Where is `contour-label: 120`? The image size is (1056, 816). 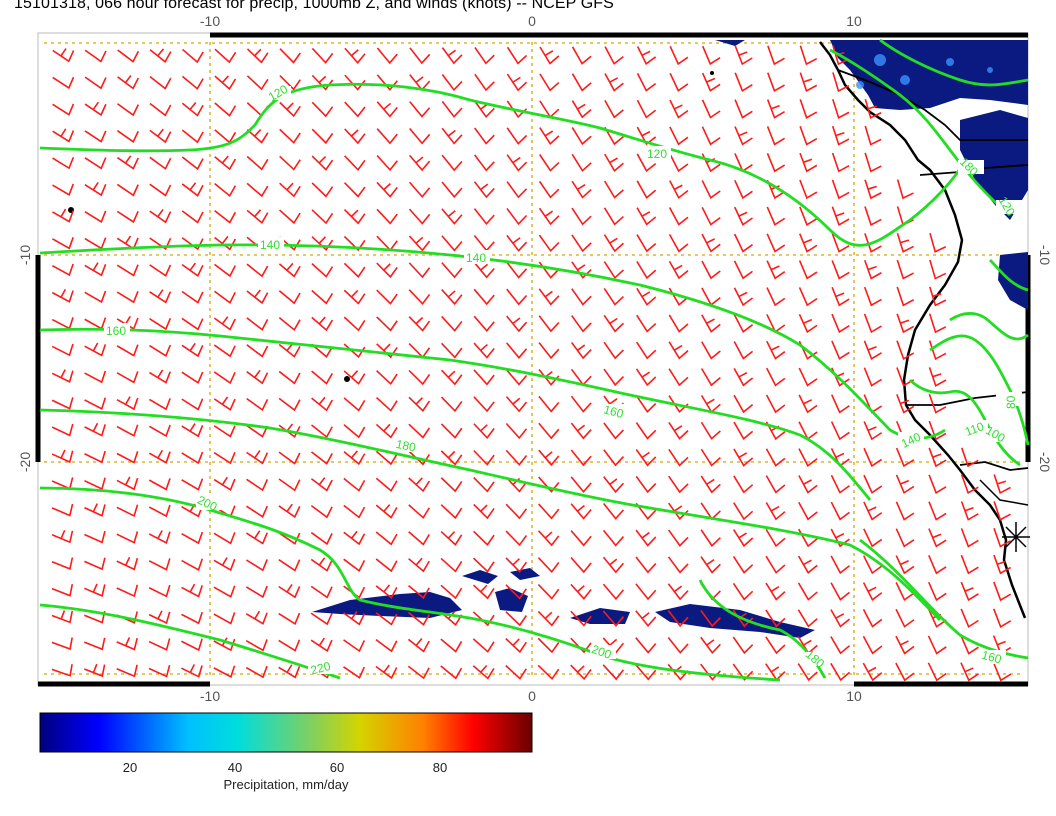
contour-label: 120 is located at coordinates (1009, 206).